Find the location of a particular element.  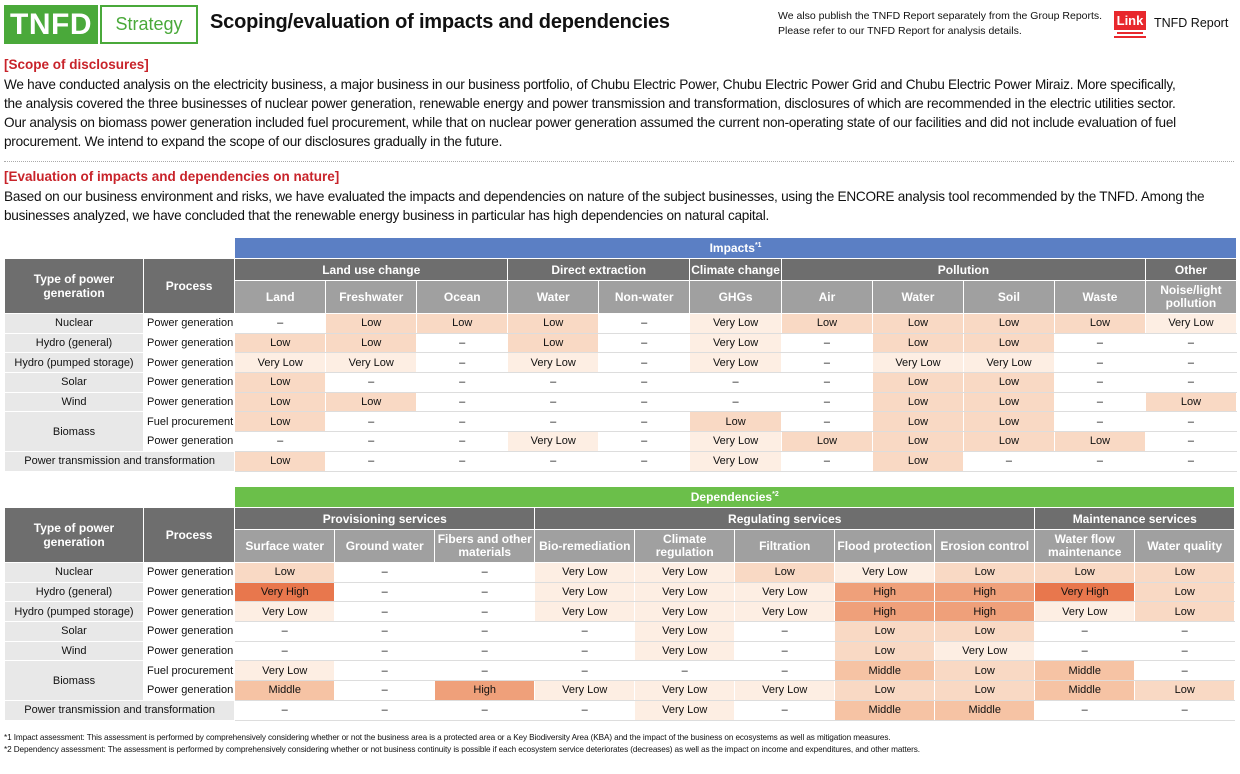

row-type-label: Power transmission and transformation is located at coordinates (119, 461).